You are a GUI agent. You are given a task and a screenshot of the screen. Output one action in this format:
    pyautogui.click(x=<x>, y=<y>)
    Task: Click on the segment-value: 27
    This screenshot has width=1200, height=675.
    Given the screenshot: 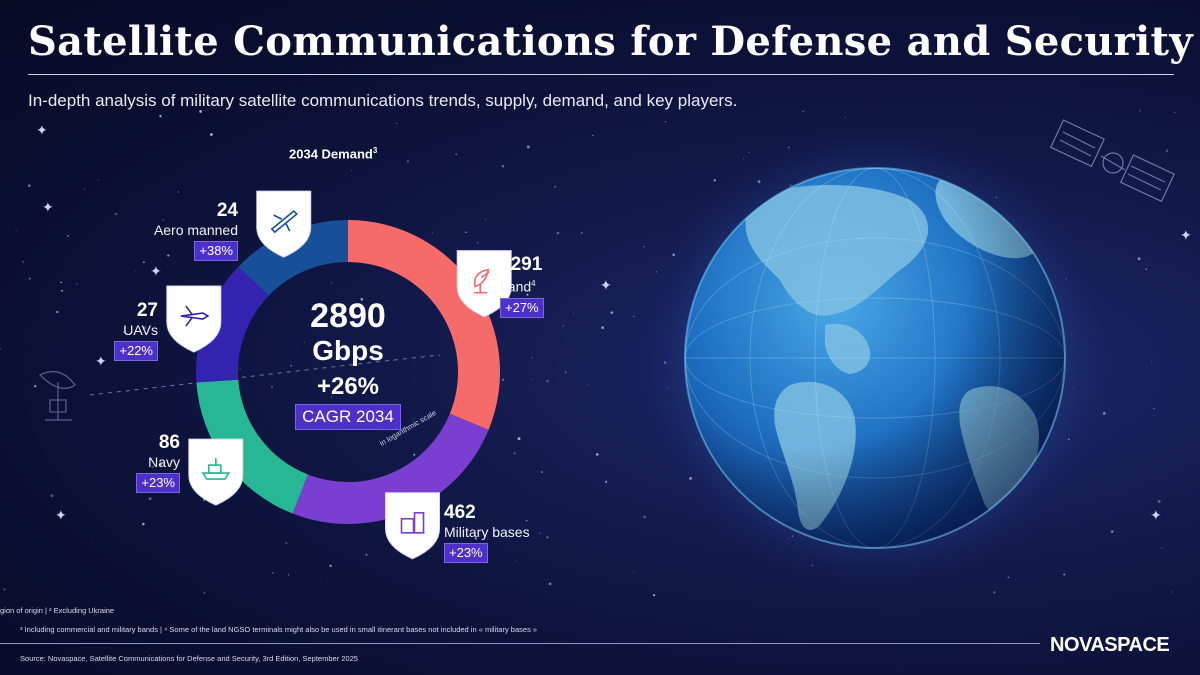 What is the action you would take?
    pyautogui.click(x=147, y=310)
    